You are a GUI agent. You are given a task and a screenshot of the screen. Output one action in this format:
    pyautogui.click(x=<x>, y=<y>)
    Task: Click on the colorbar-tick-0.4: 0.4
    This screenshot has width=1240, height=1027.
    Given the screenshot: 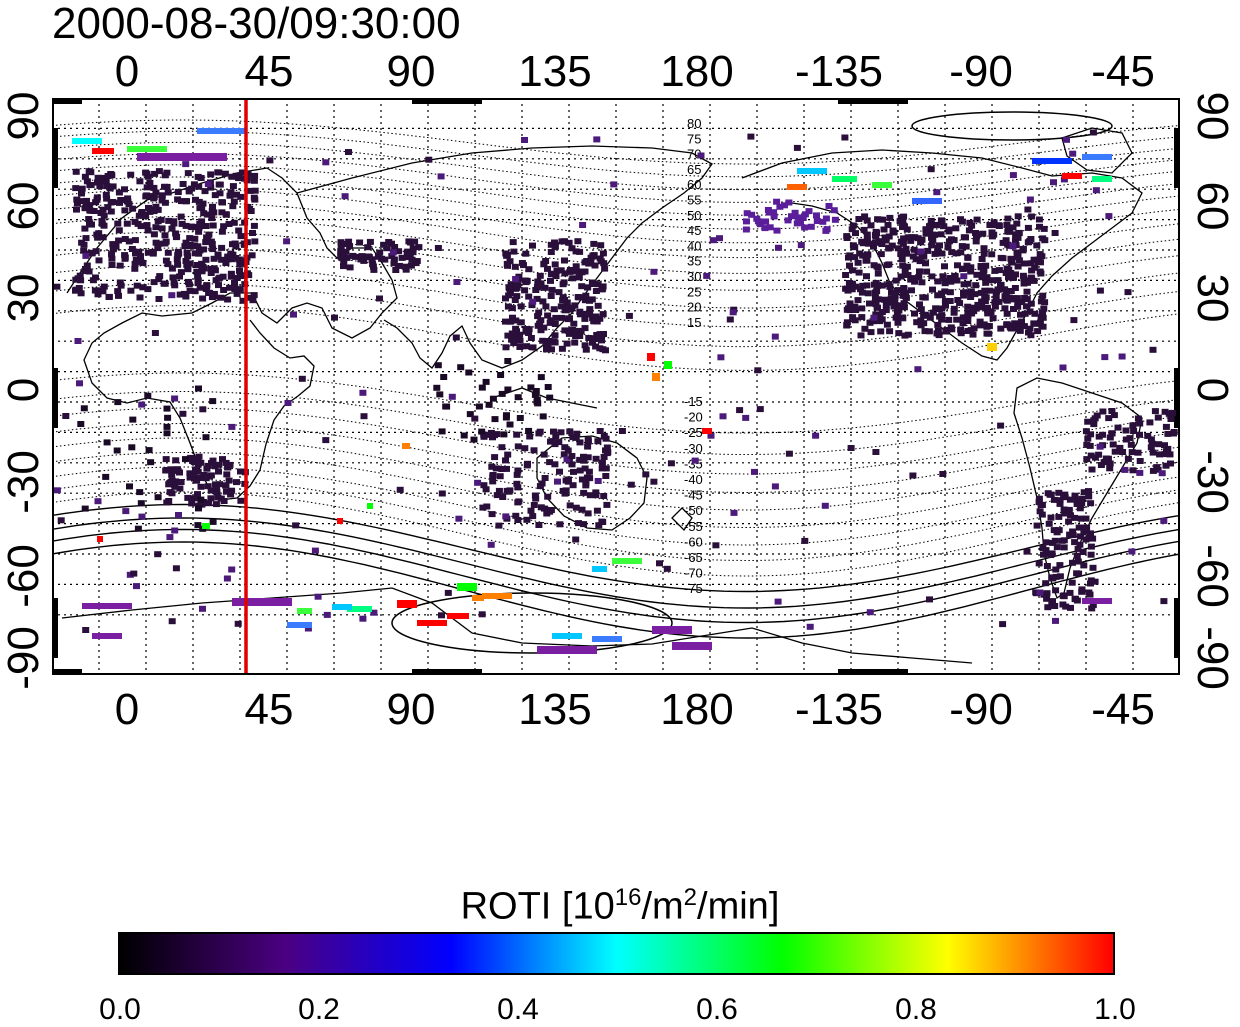 What is the action you would take?
    pyautogui.click(x=518, y=1009)
    